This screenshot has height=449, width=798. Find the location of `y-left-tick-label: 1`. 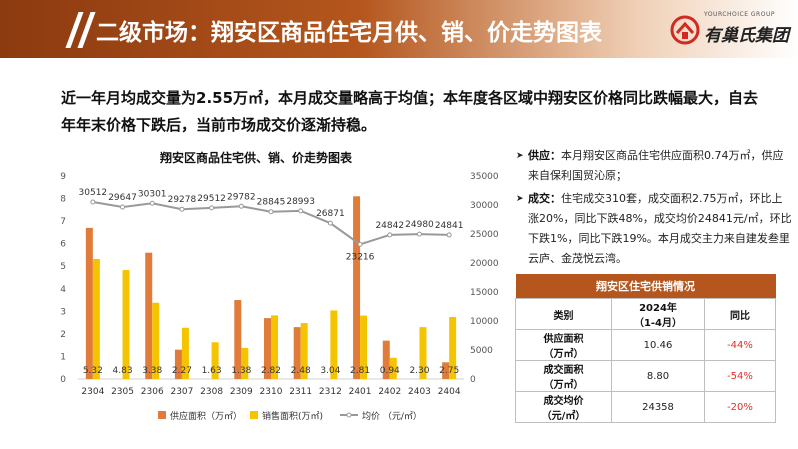

y-left-tick-label: 1 is located at coordinates (63, 357).